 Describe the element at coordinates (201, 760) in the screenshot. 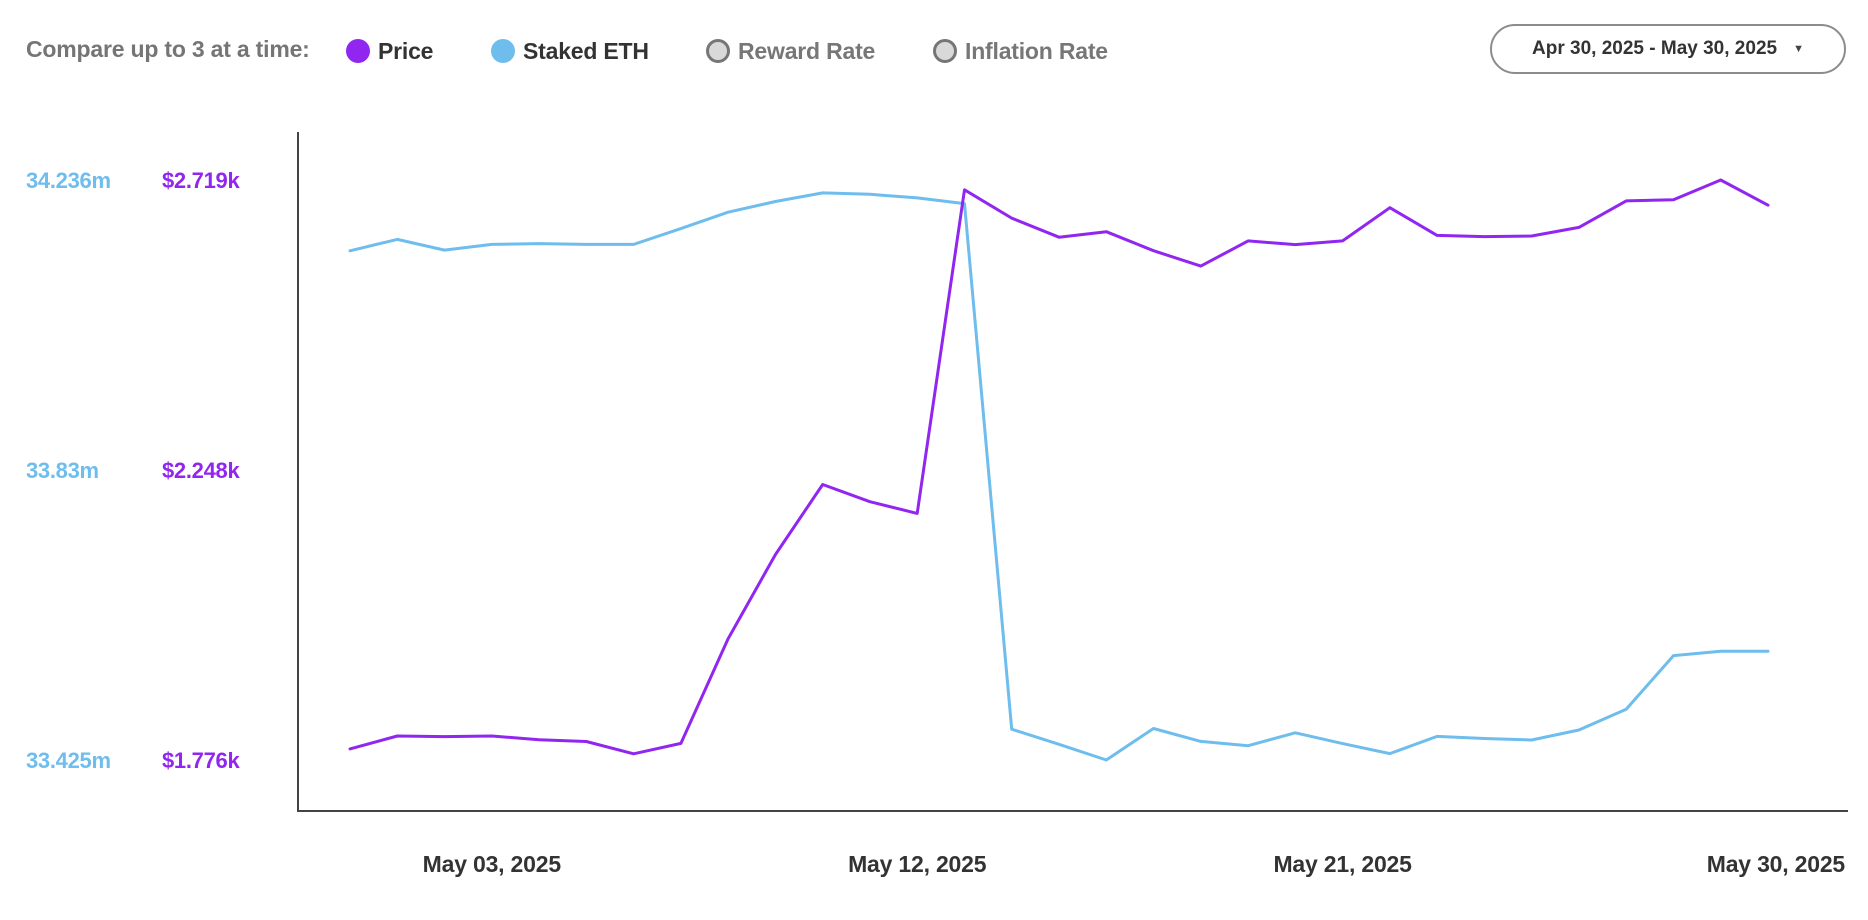

I see `price-y-tick: $1.776k` at that location.